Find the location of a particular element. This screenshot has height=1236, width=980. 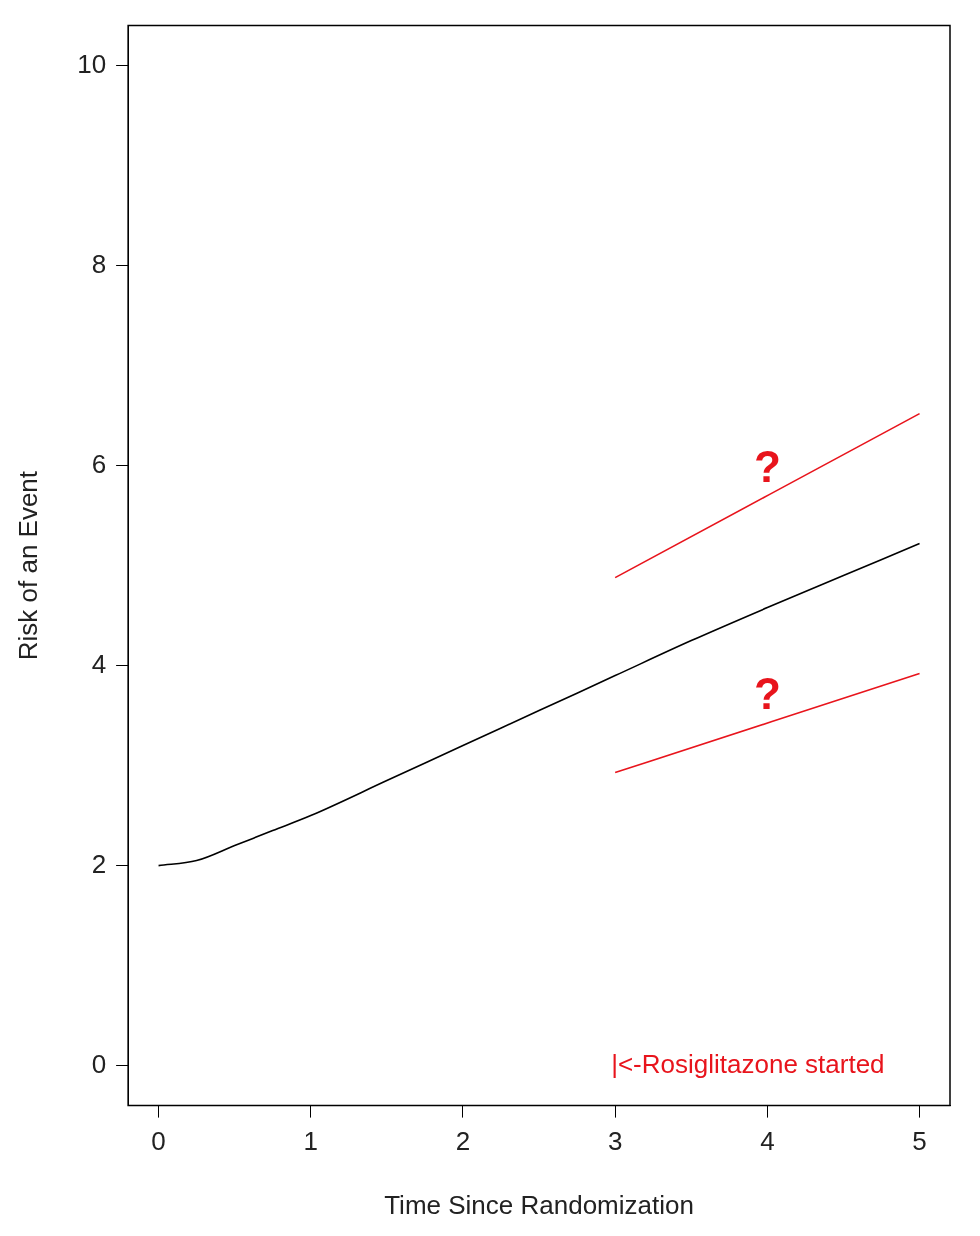

annotation: |<-Rosiglitazone started is located at coordinates (748, 1063).